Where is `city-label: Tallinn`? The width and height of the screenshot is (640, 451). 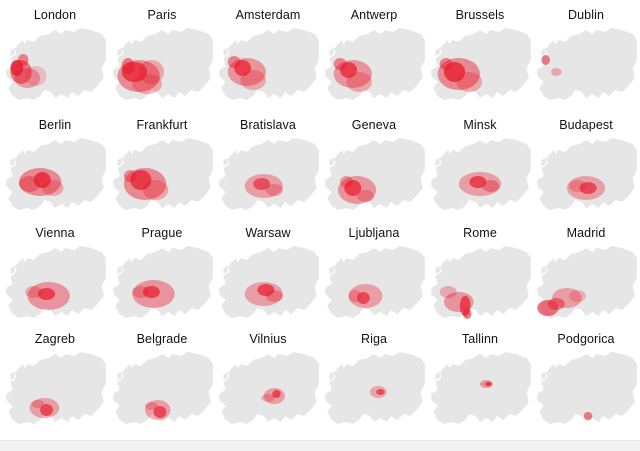 city-label: Tallinn is located at coordinates (480, 339).